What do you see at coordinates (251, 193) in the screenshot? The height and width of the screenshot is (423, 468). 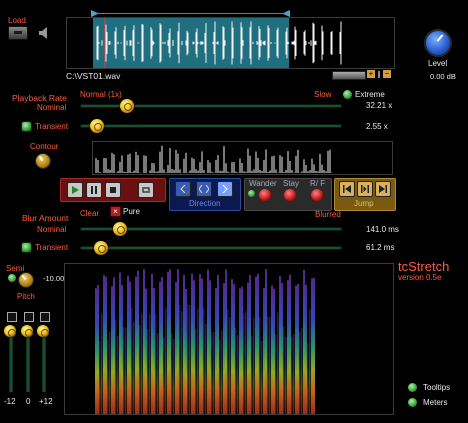 I see `wander-toggle` at bounding box center [251, 193].